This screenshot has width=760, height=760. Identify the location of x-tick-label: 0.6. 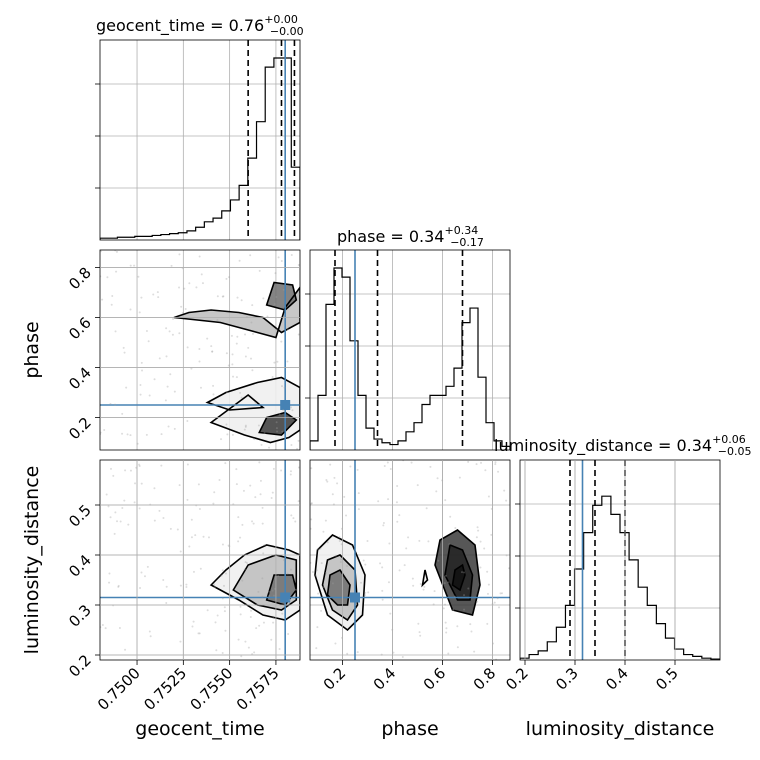
(435, 679).